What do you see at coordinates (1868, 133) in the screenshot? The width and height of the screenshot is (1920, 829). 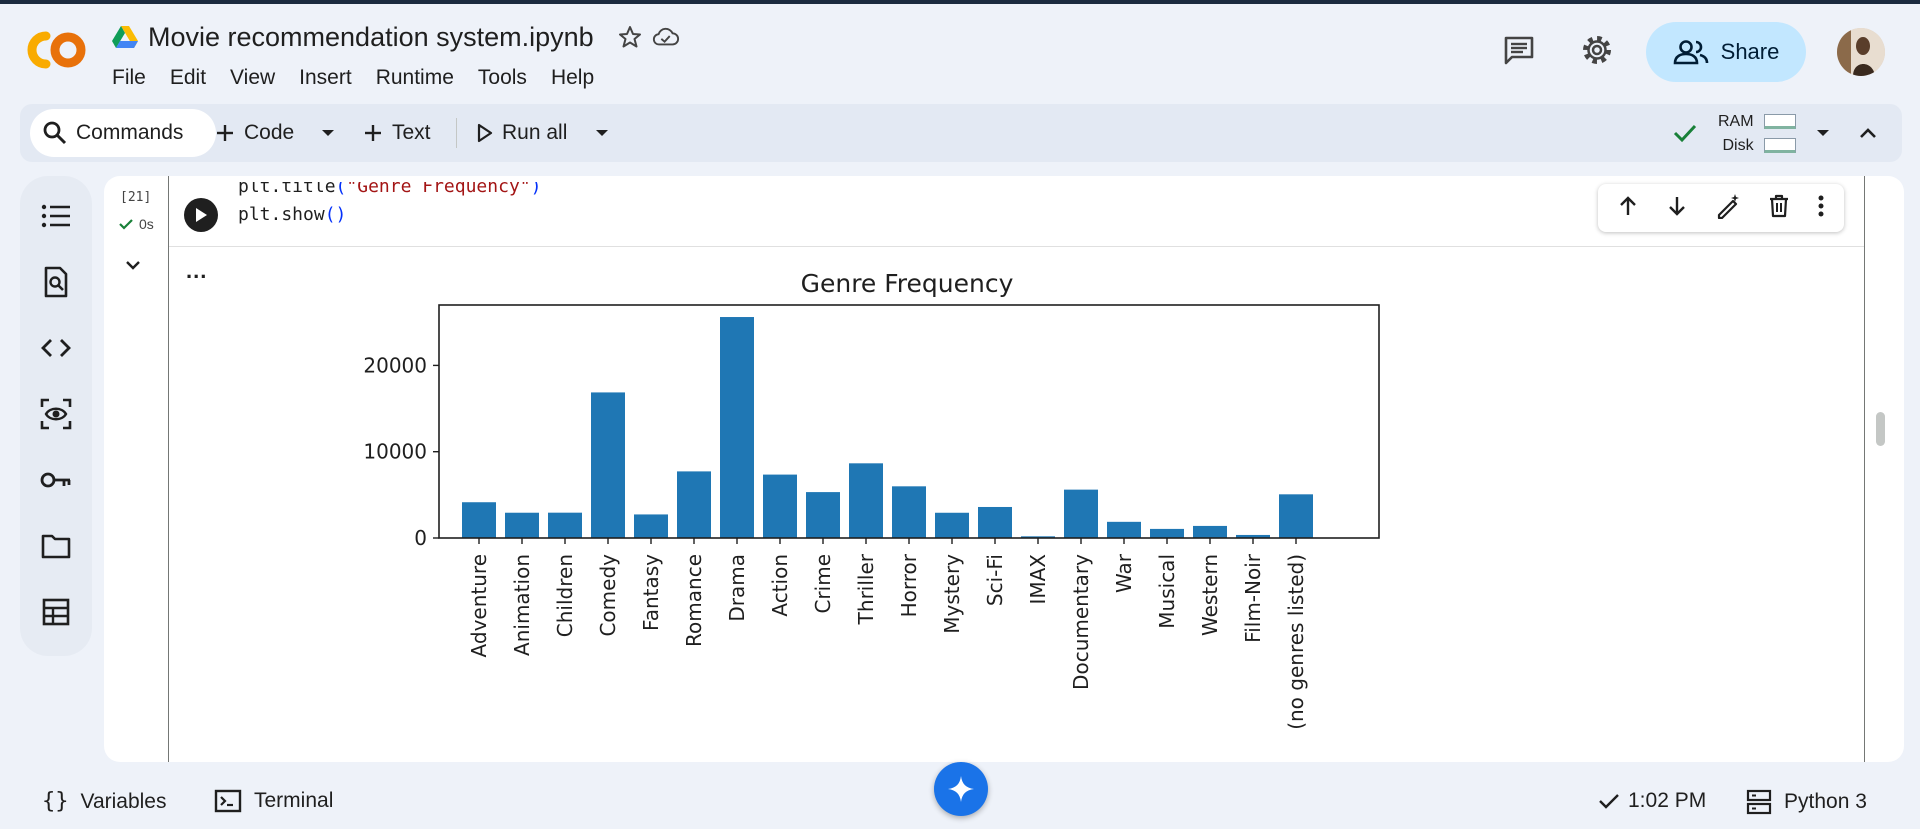 I see `collapse-header-button` at bounding box center [1868, 133].